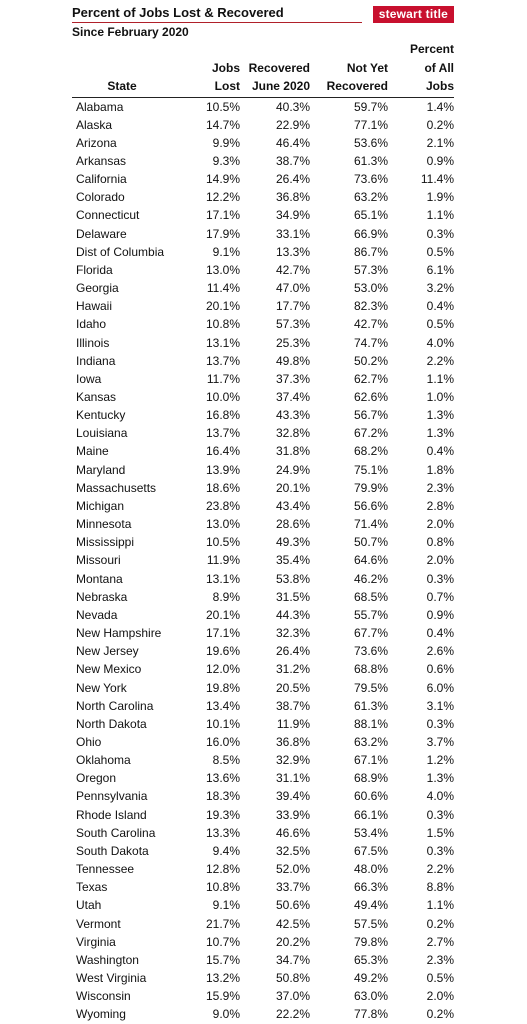 Image resolution: width=527 pixels, height=1024 pixels. What do you see at coordinates (292, 614) in the screenshot?
I see `recovered-cell: 44.3%` at bounding box center [292, 614].